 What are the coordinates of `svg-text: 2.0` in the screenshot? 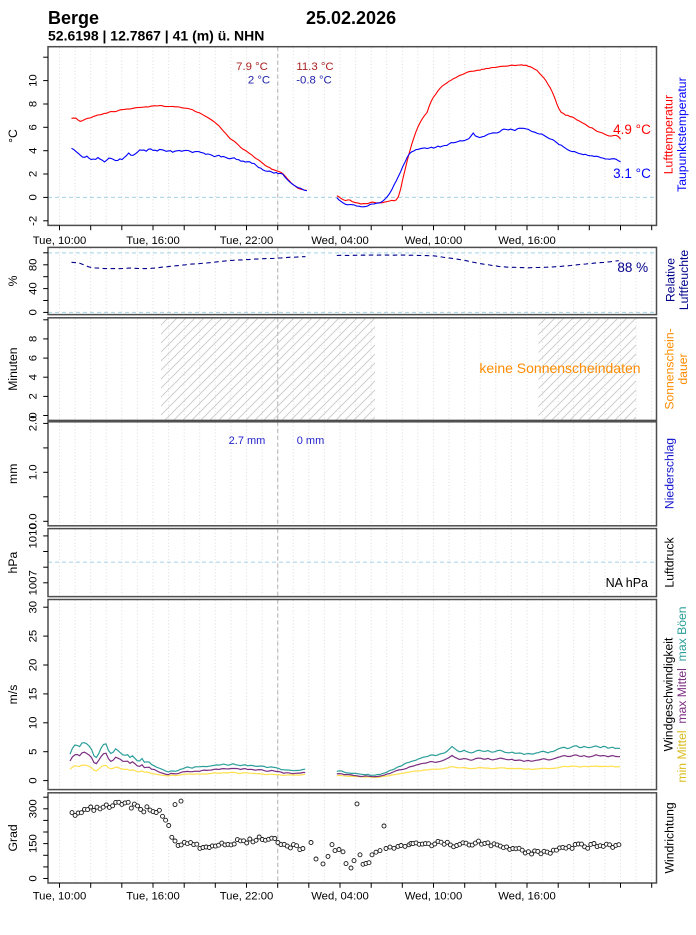 It's located at (34, 424).